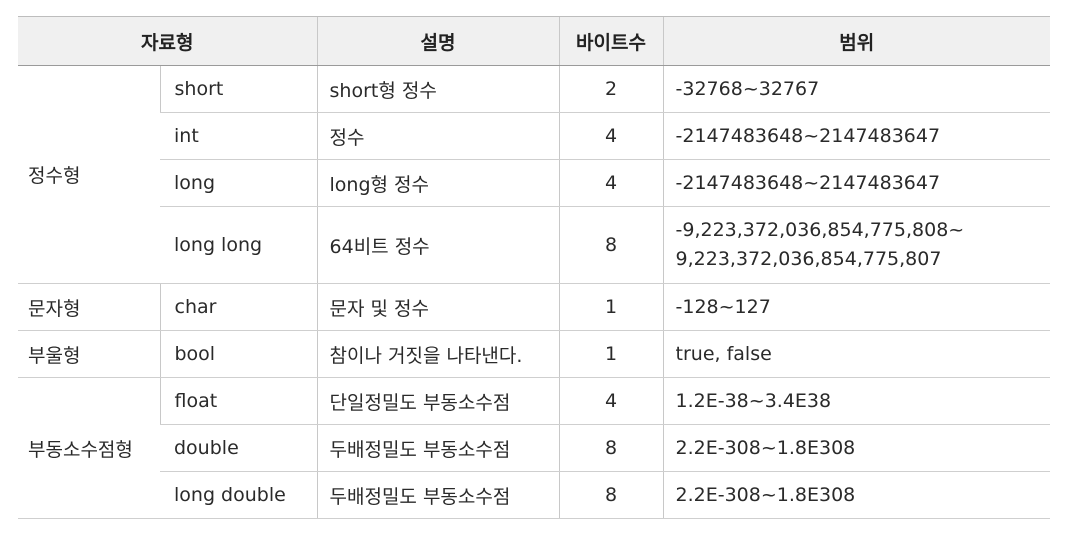  What do you see at coordinates (438, 354) in the screenshot?
I see `description-cell: 참이나 거짓을 나타낸다.` at bounding box center [438, 354].